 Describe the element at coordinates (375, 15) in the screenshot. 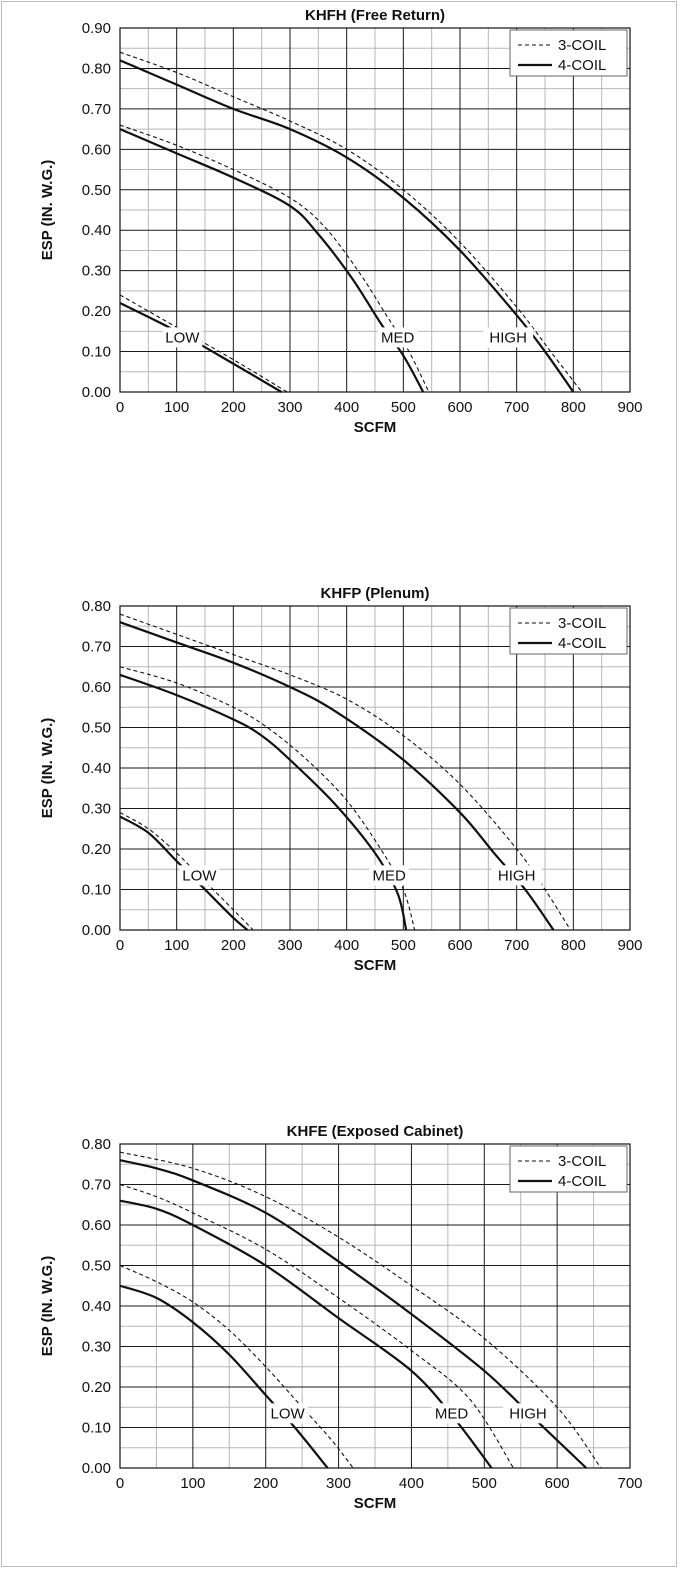

I see `chart-title: KHFH (Free Return)` at that location.